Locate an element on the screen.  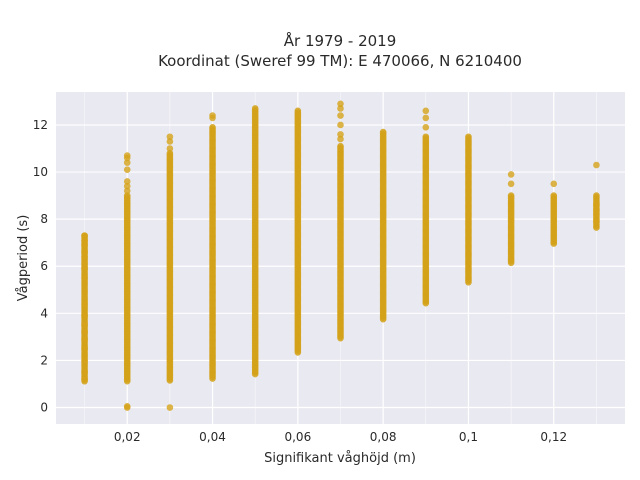
y-tick-label: 4 is located at coordinates (44, 313).